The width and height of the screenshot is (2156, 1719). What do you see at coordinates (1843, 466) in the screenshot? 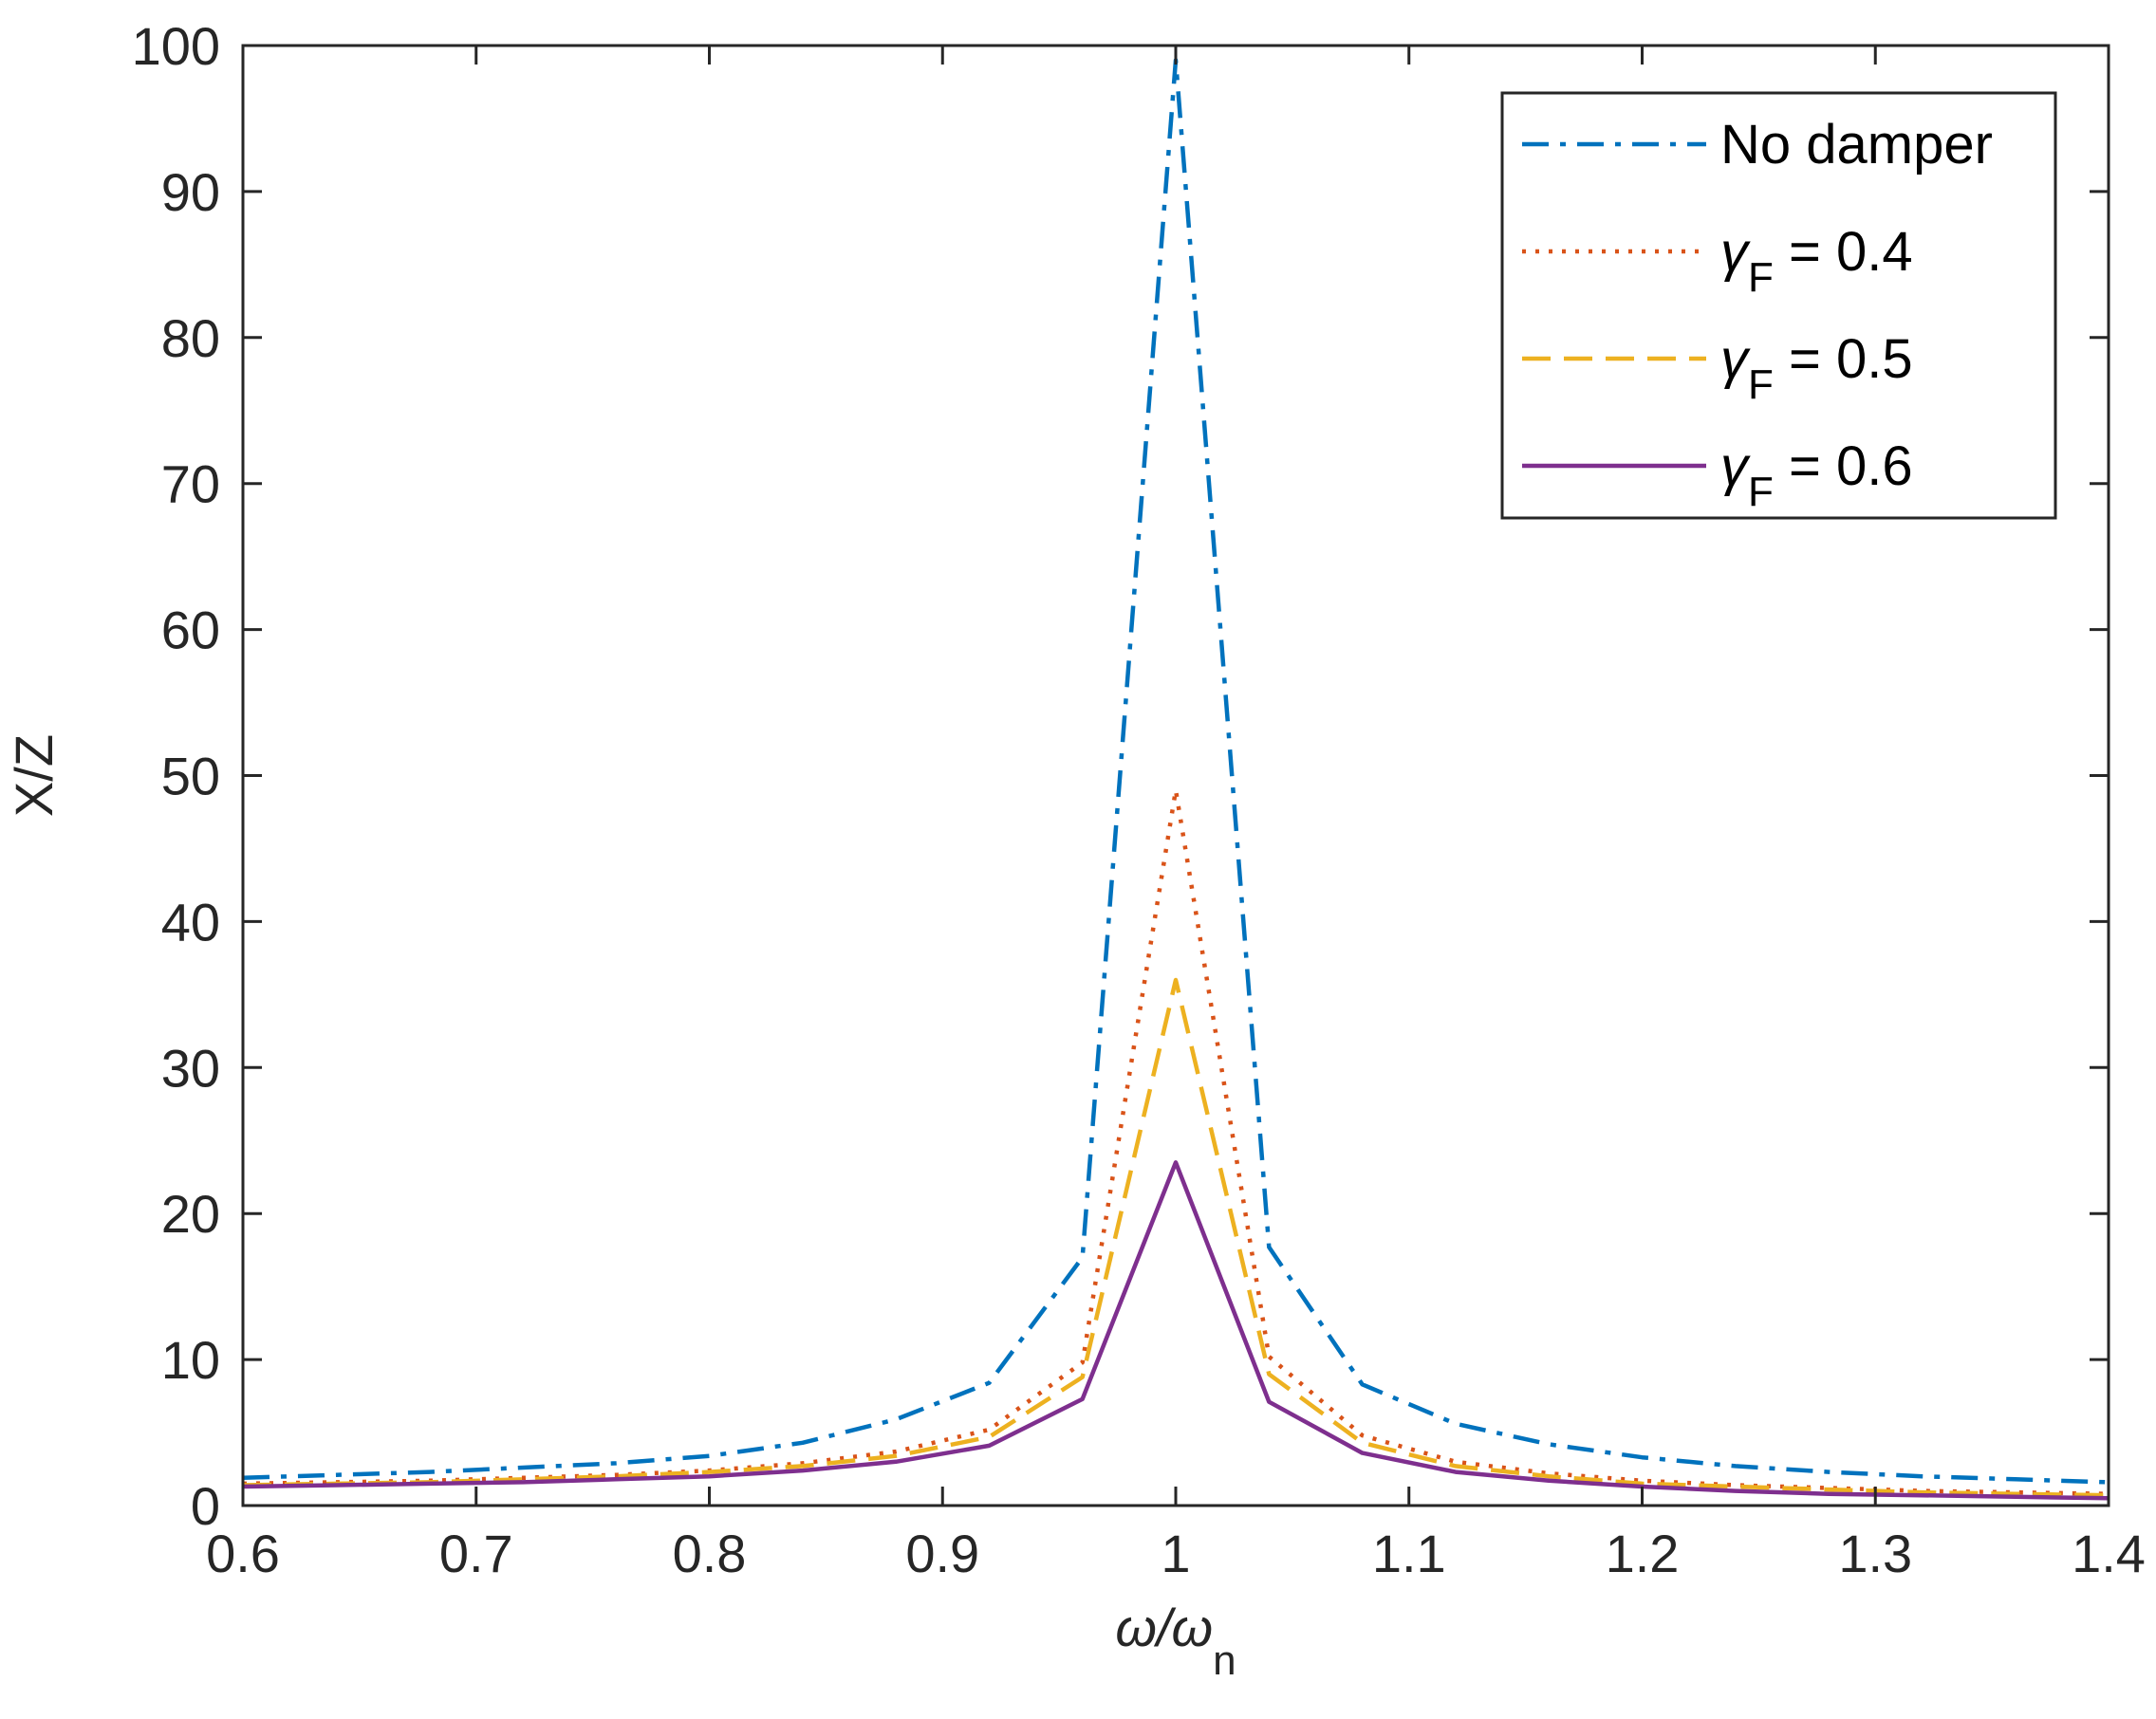
I see `legend-label-suffix: = 0.6` at bounding box center [1843, 466].